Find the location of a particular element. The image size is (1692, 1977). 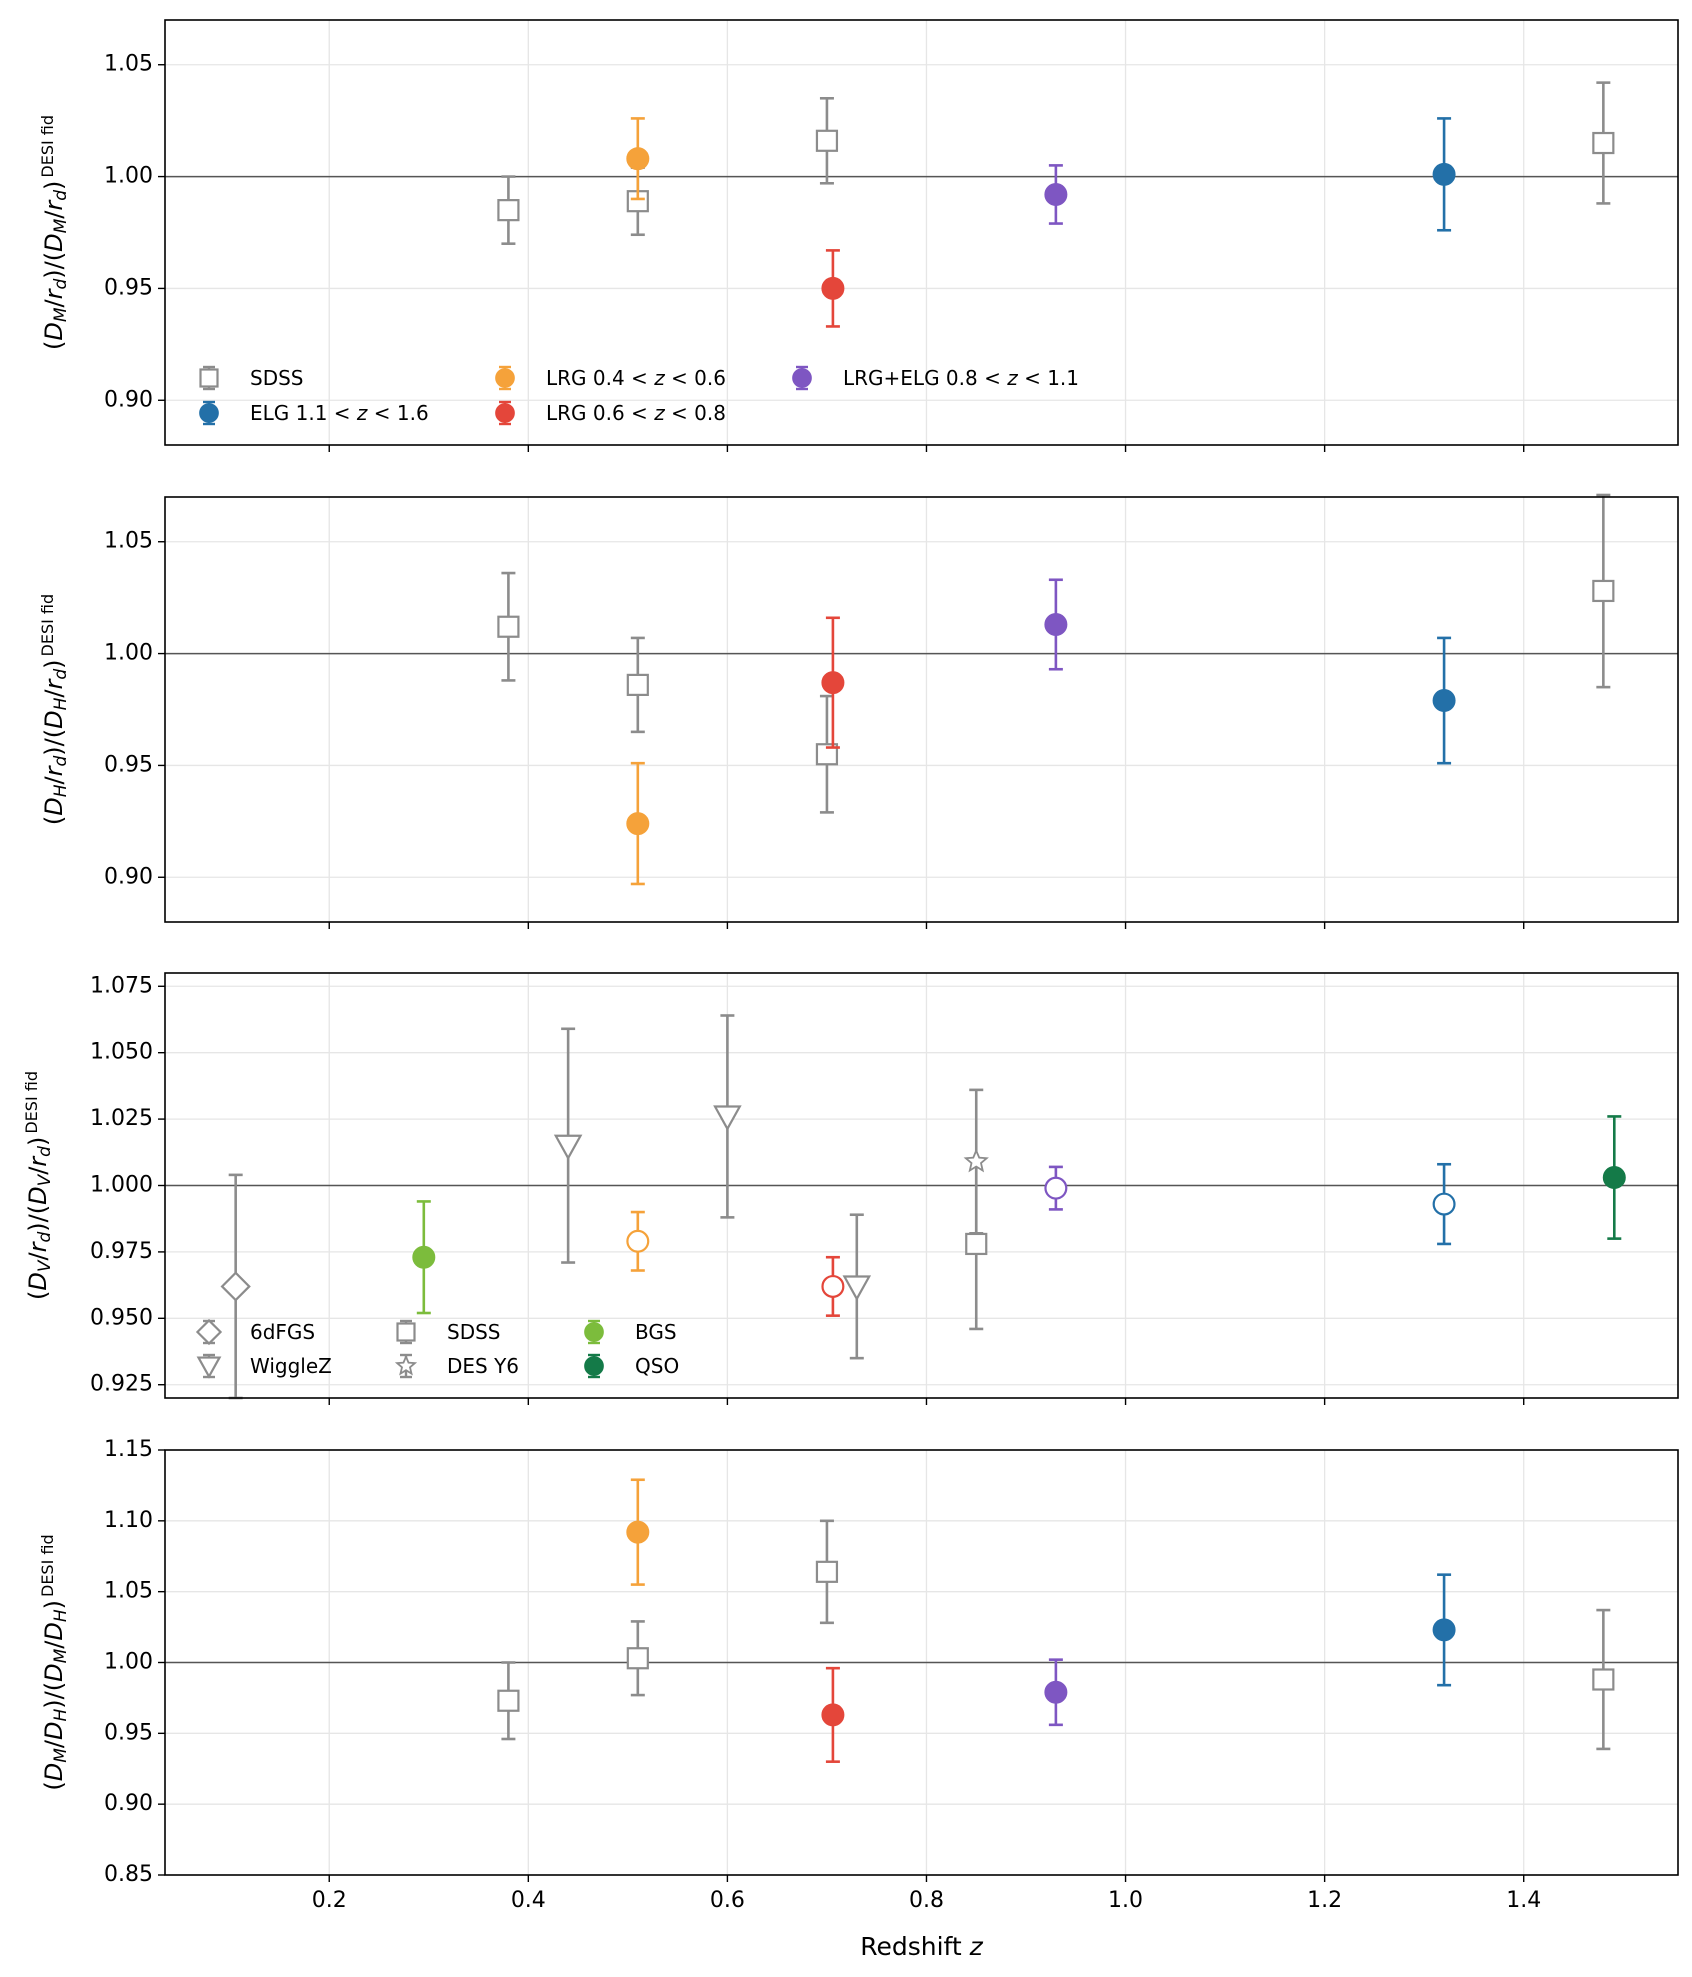

legend-label: LRG 0.4 < z < 0.6 is located at coordinates (636, 378).